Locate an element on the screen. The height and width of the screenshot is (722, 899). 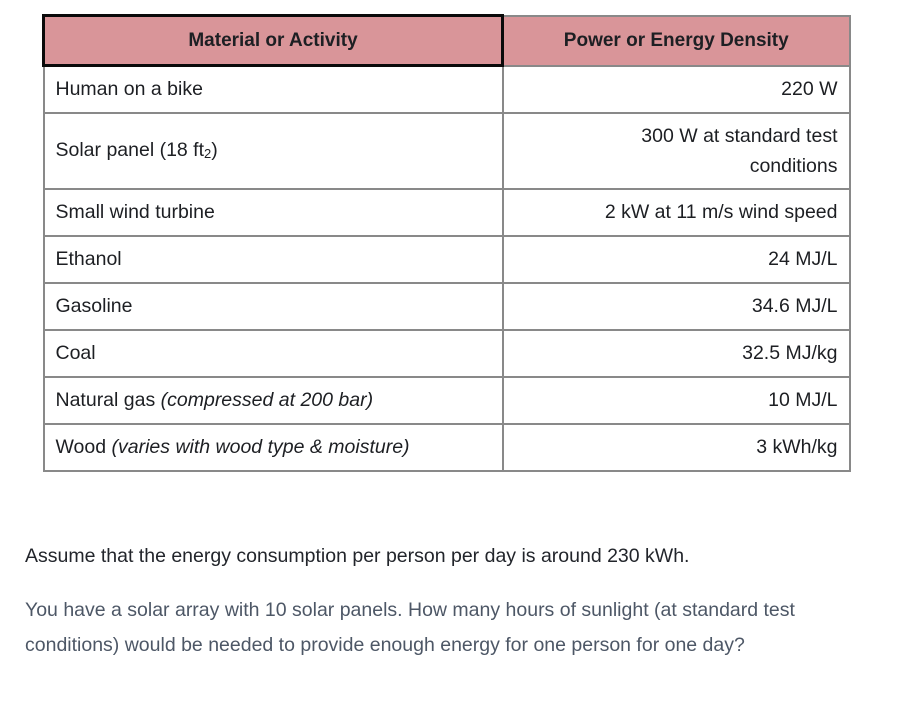
material-text: Wood is located at coordinates (83, 446).